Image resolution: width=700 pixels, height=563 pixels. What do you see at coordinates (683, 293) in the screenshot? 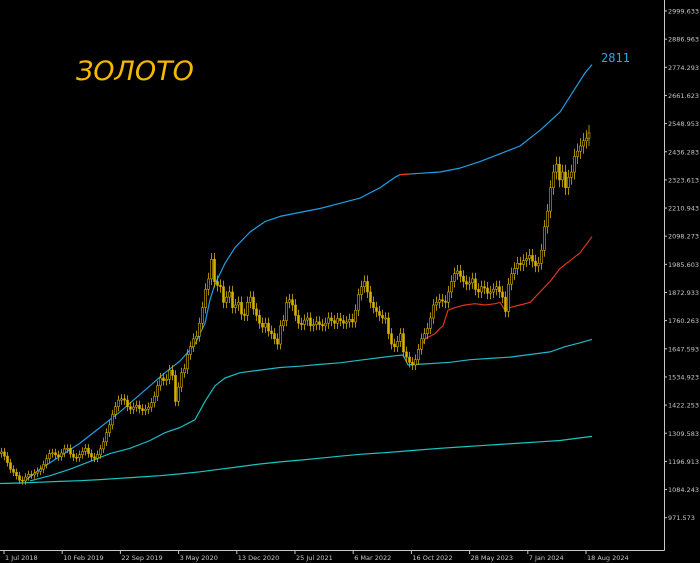
I see `y-tick-label: 1872.933` at bounding box center [683, 293].